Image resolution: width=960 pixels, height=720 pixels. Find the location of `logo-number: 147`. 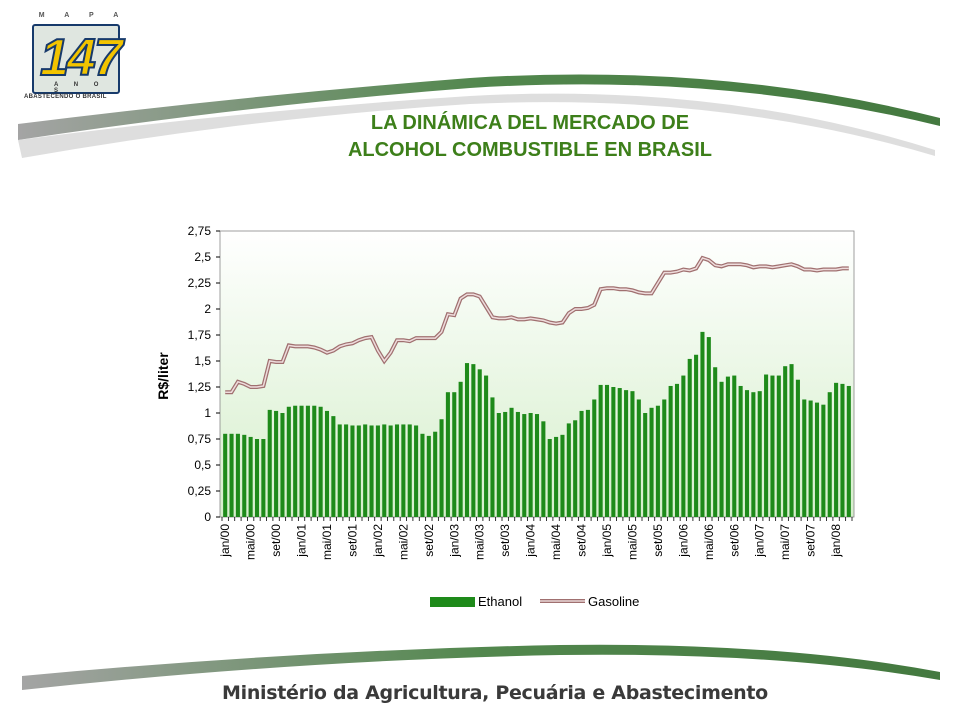

logo-number: 147 is located at coordinates (81, 58).